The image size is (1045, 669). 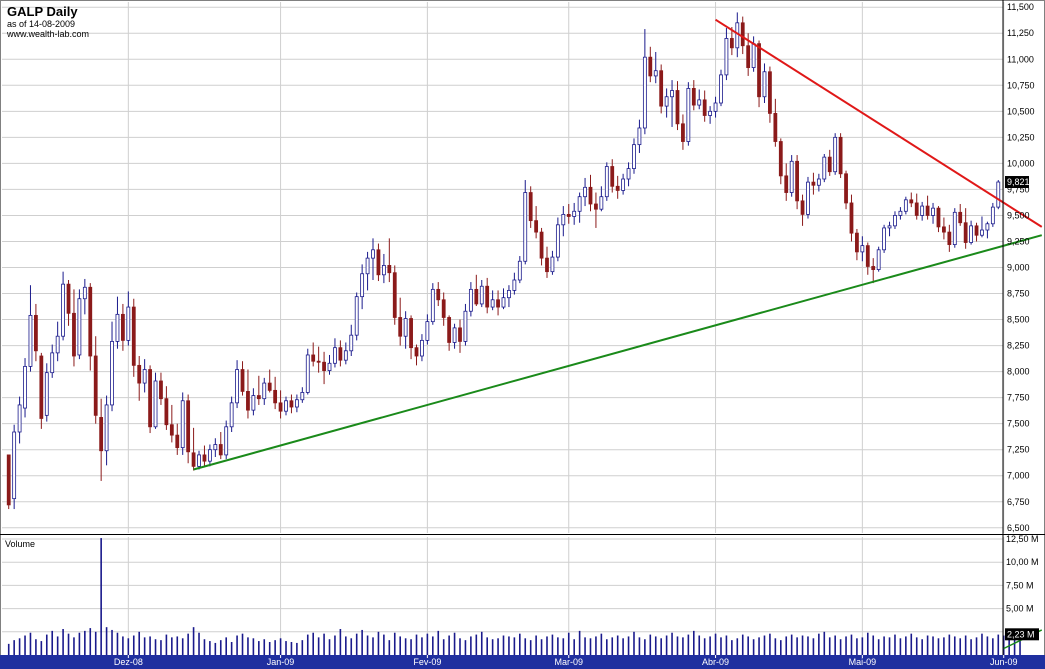 I want to click on price-tick-label: 9,000, so click(x=1018, y=268).